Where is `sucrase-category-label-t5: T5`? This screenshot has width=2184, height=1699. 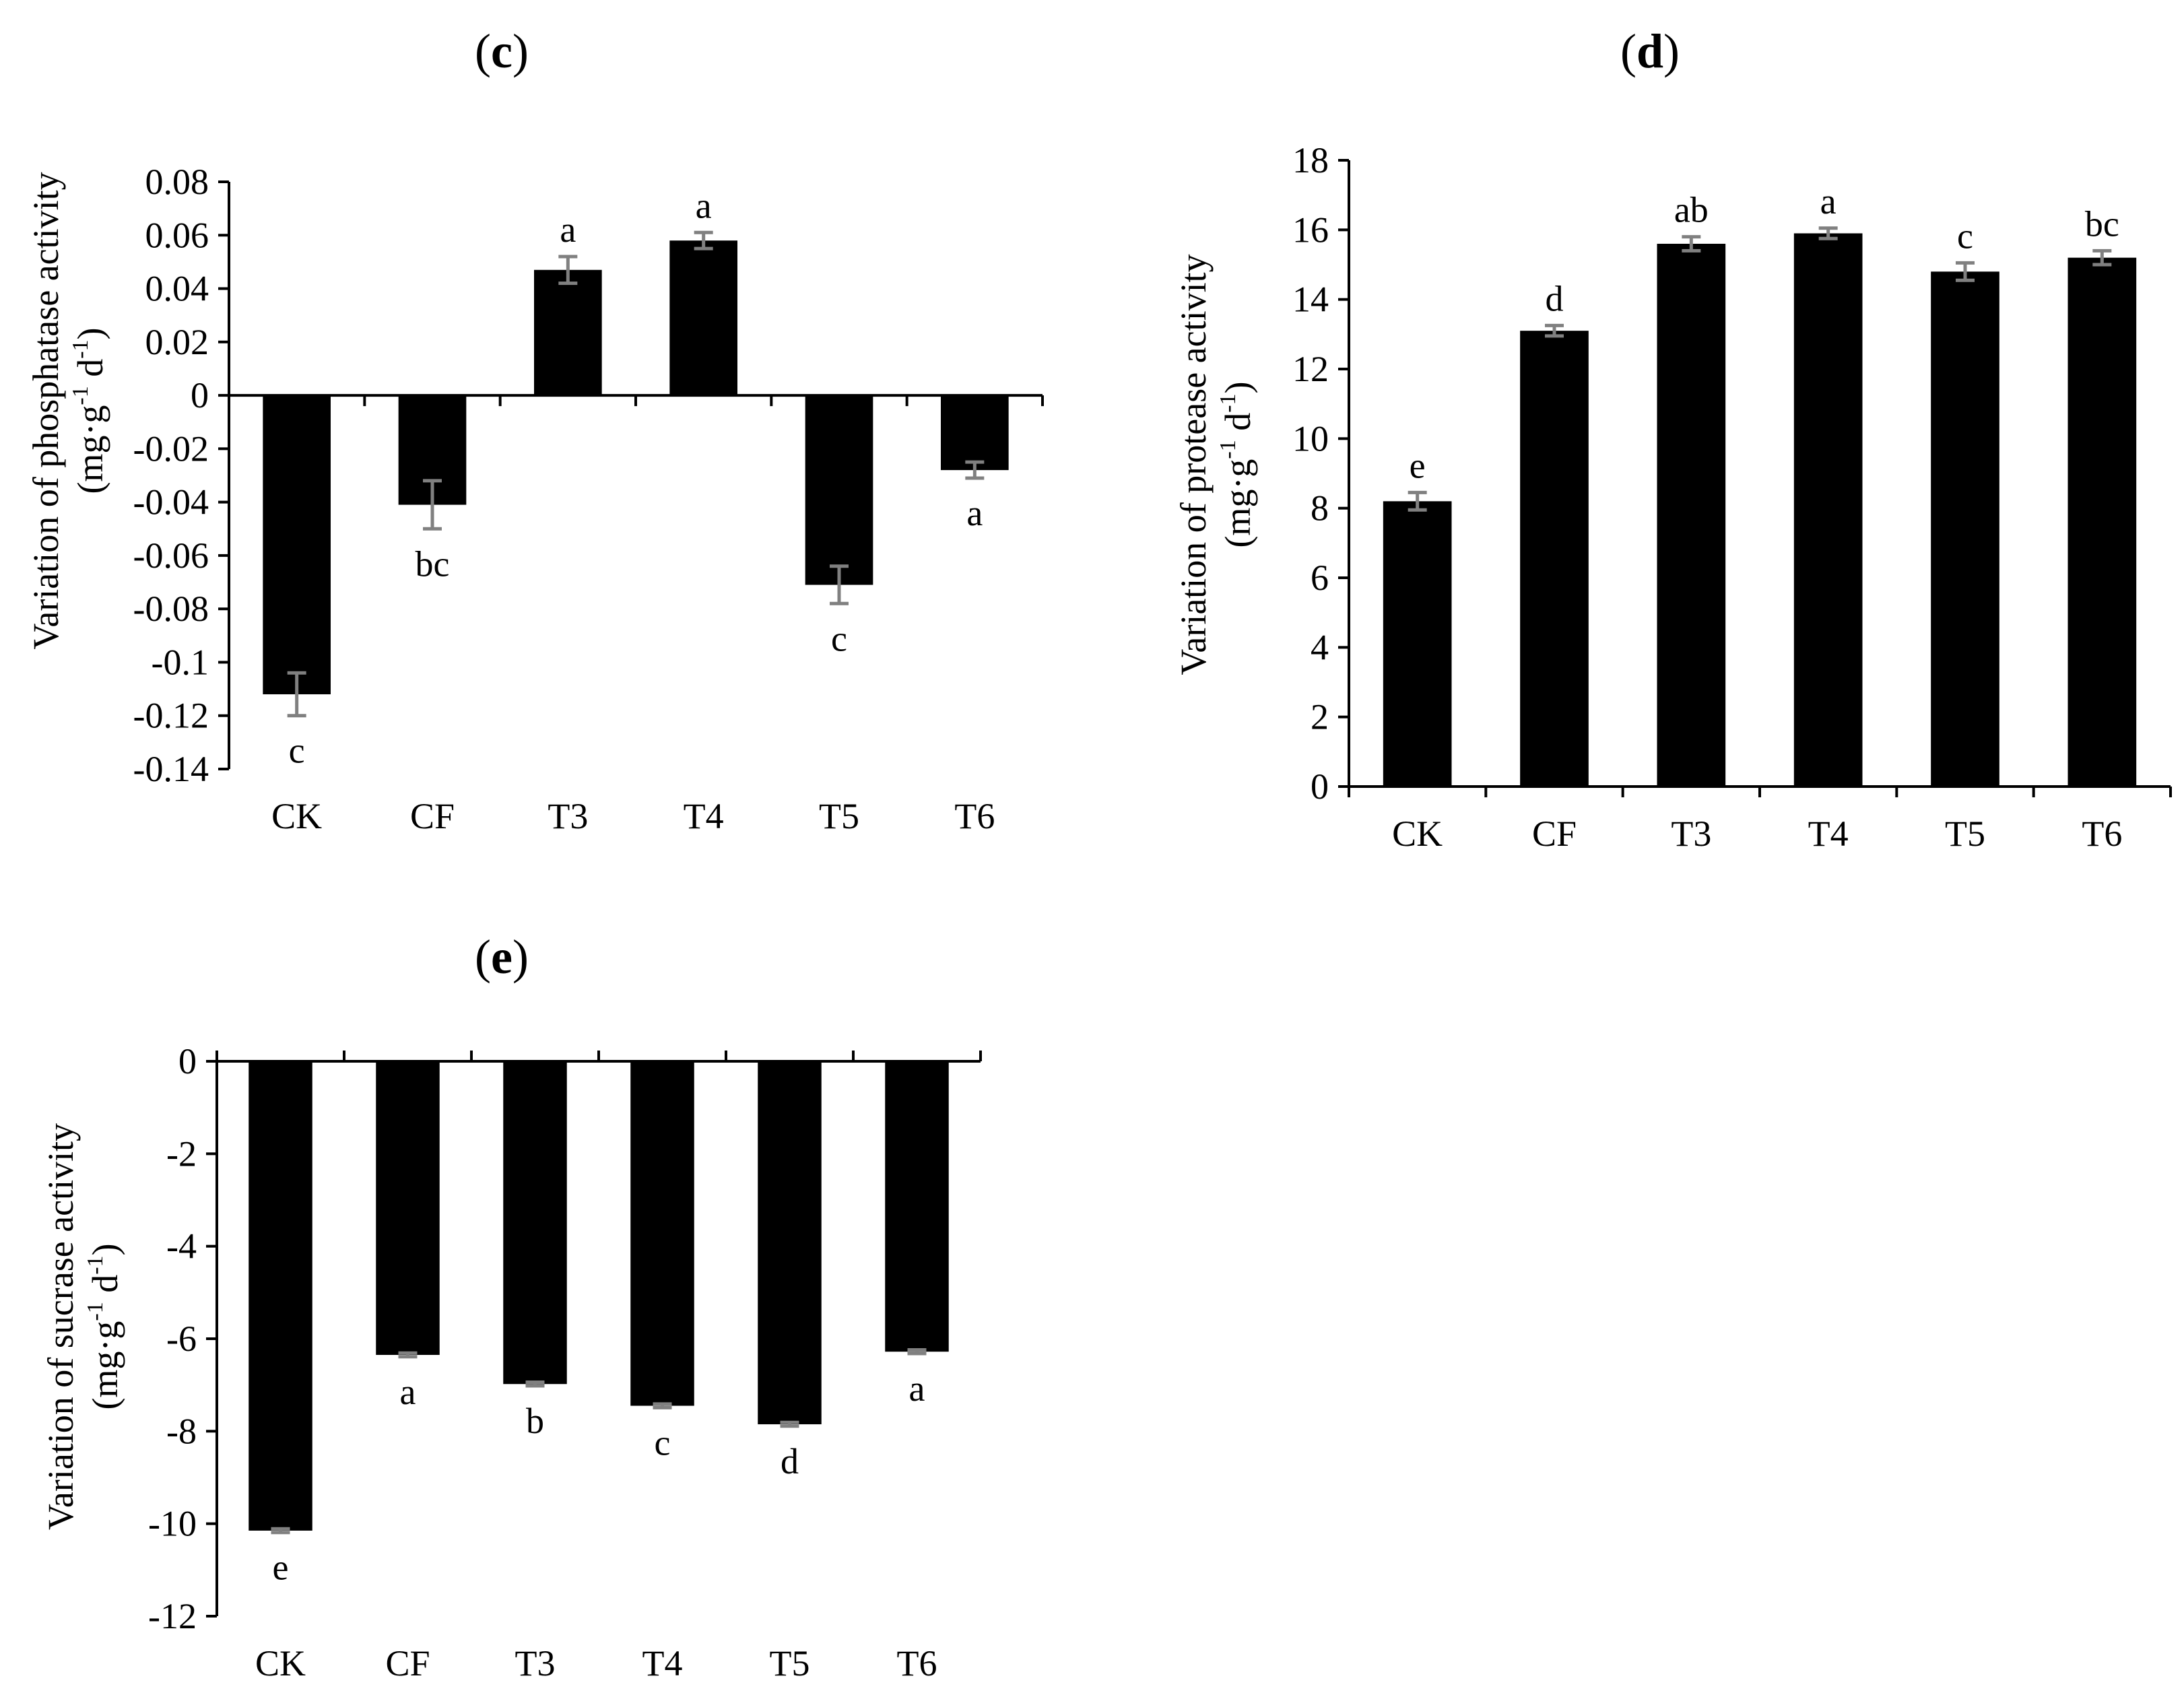 sucrase-category-label-t5: T5 is located at coordinates (790, 1664).